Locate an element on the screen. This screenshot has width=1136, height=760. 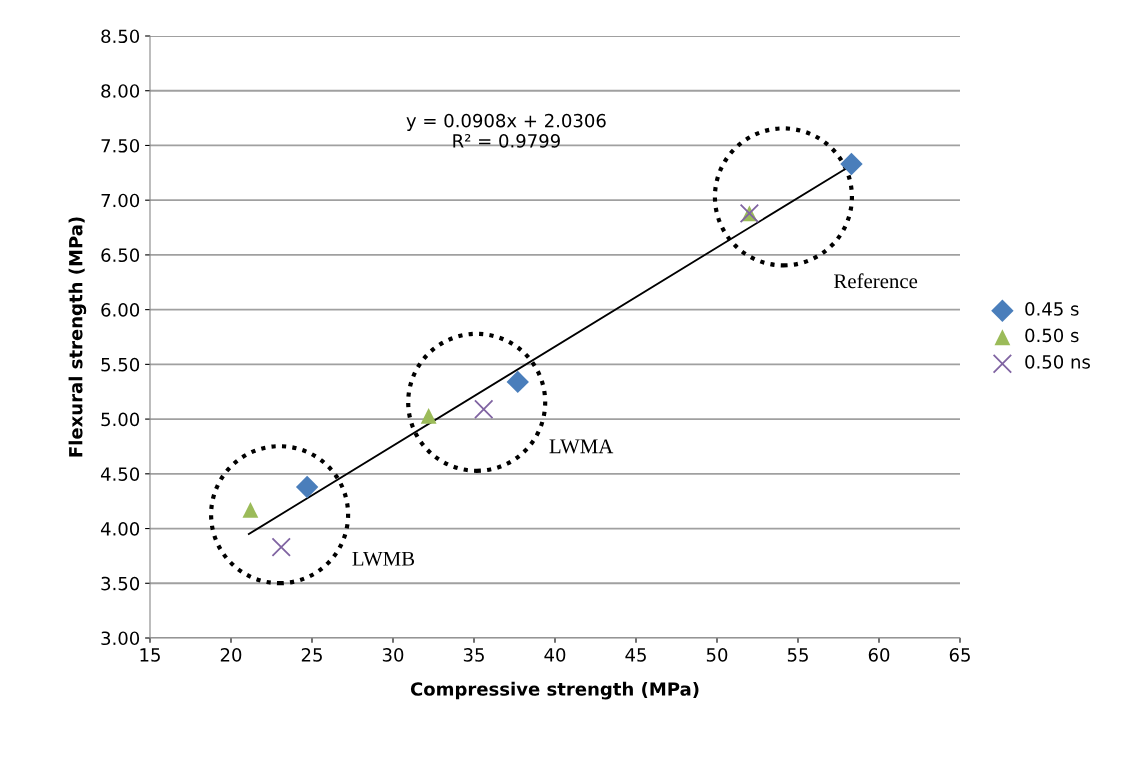
x-tick-label: 50 is located at coordinates (717, 655).